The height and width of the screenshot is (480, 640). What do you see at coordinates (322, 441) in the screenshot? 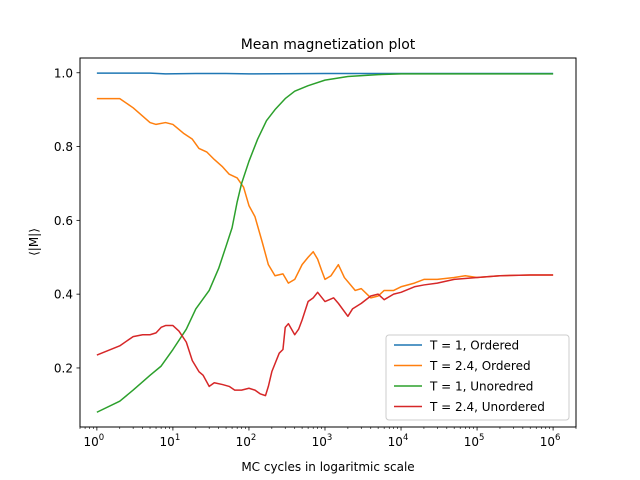
I see `x-tick-label: 10³` at bounding box center [322, 441].